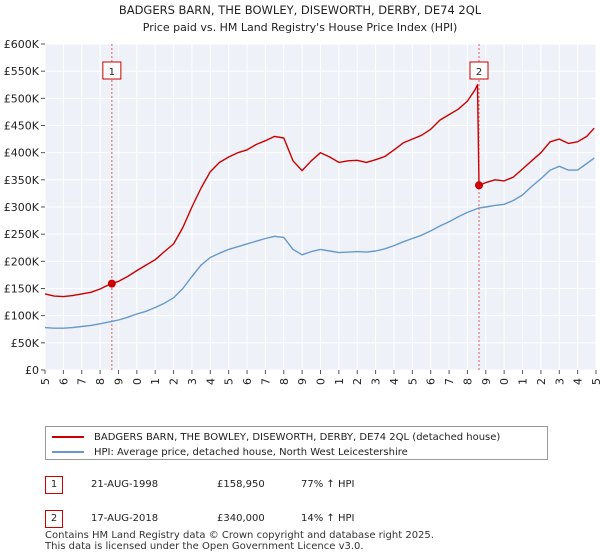 This screenshot has width=600, height=560. Describe the element at coordinates (22, 98) in the screenshot. I see `y-tick-label: £500K` at that location.